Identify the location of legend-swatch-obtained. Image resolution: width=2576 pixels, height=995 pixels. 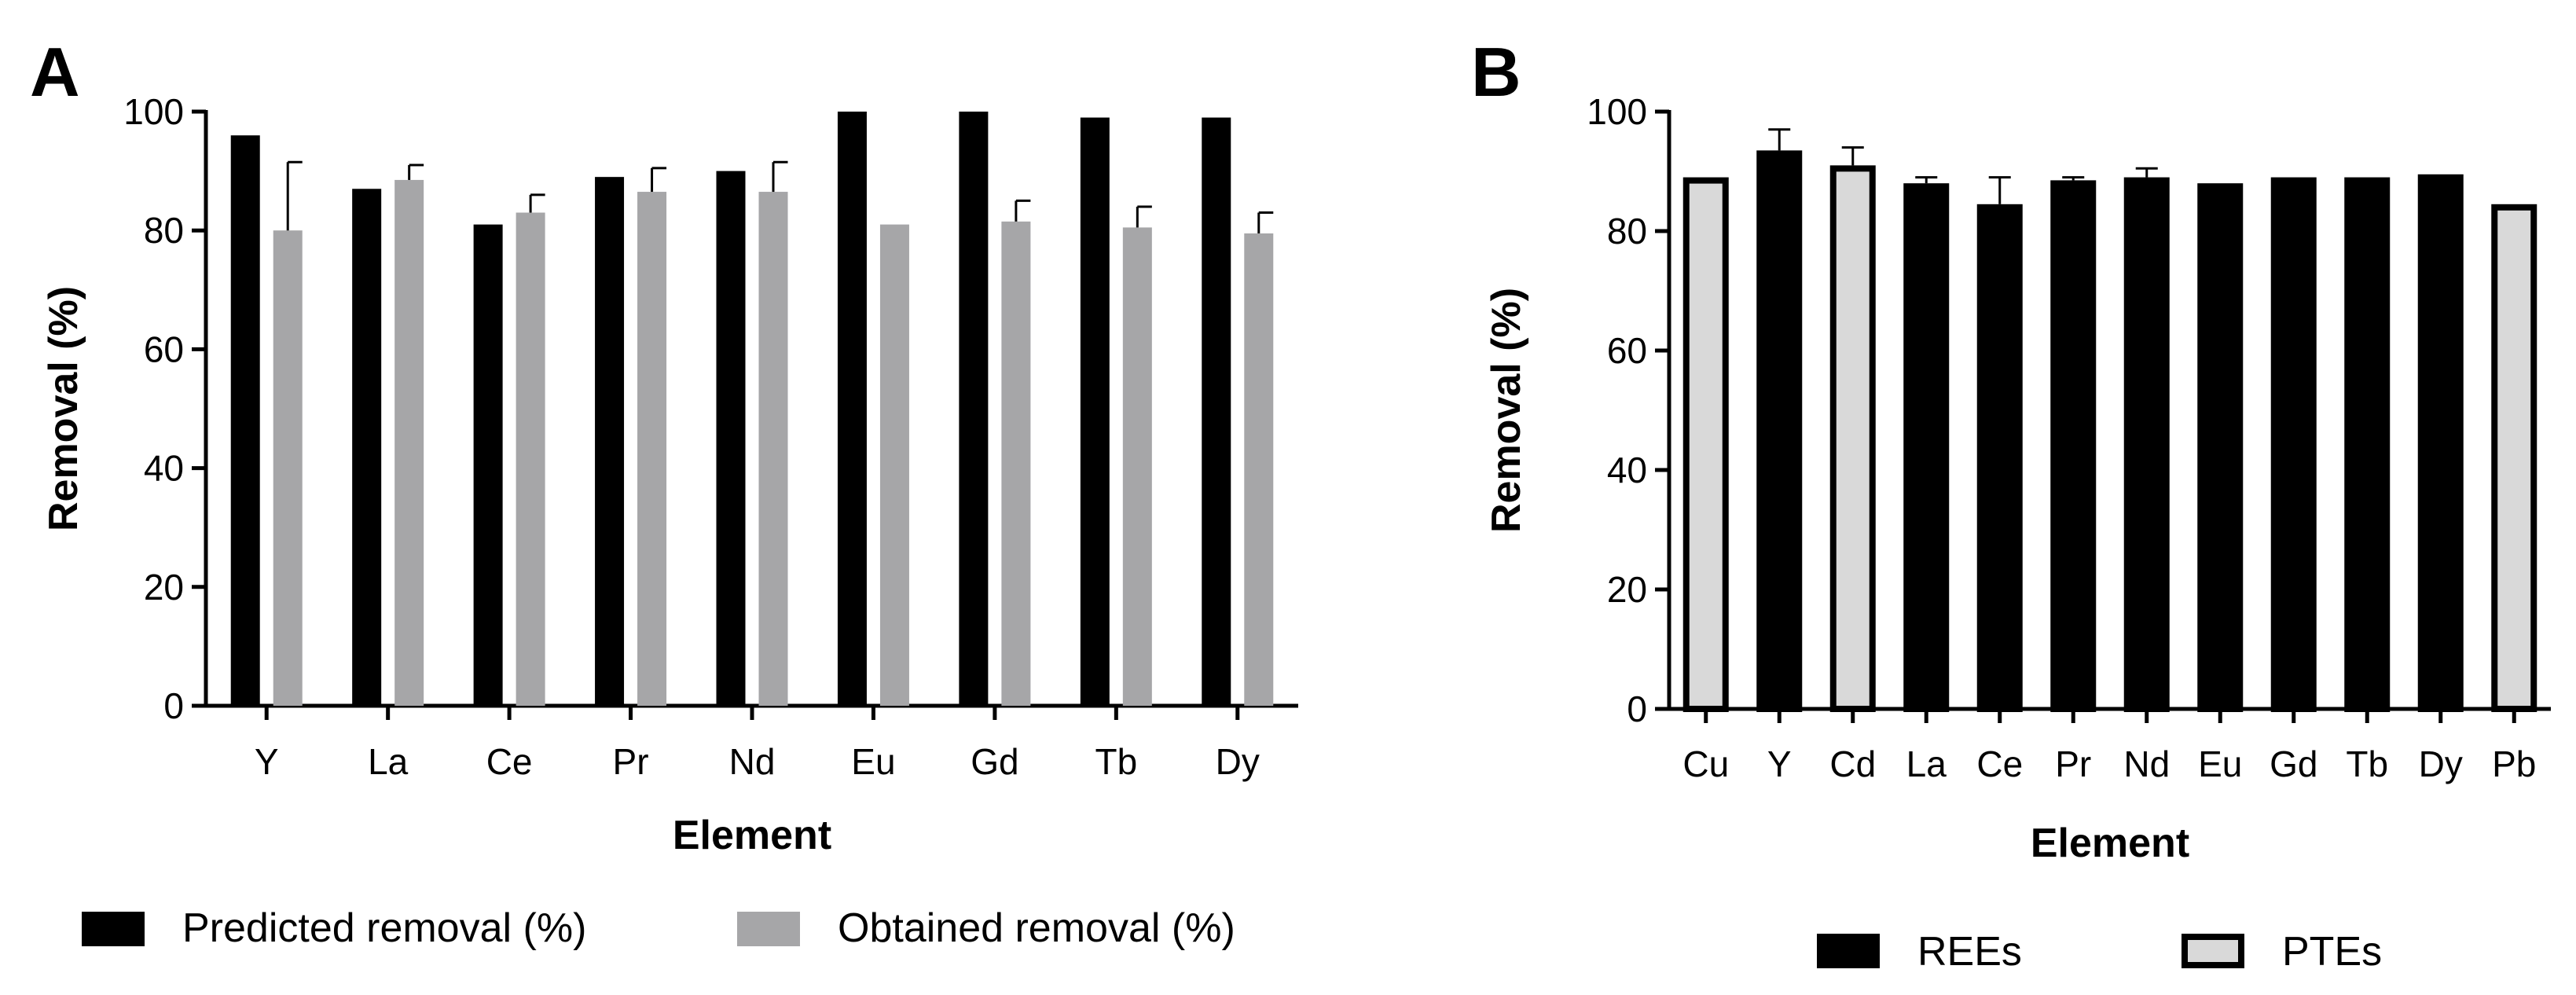
(768, 929).